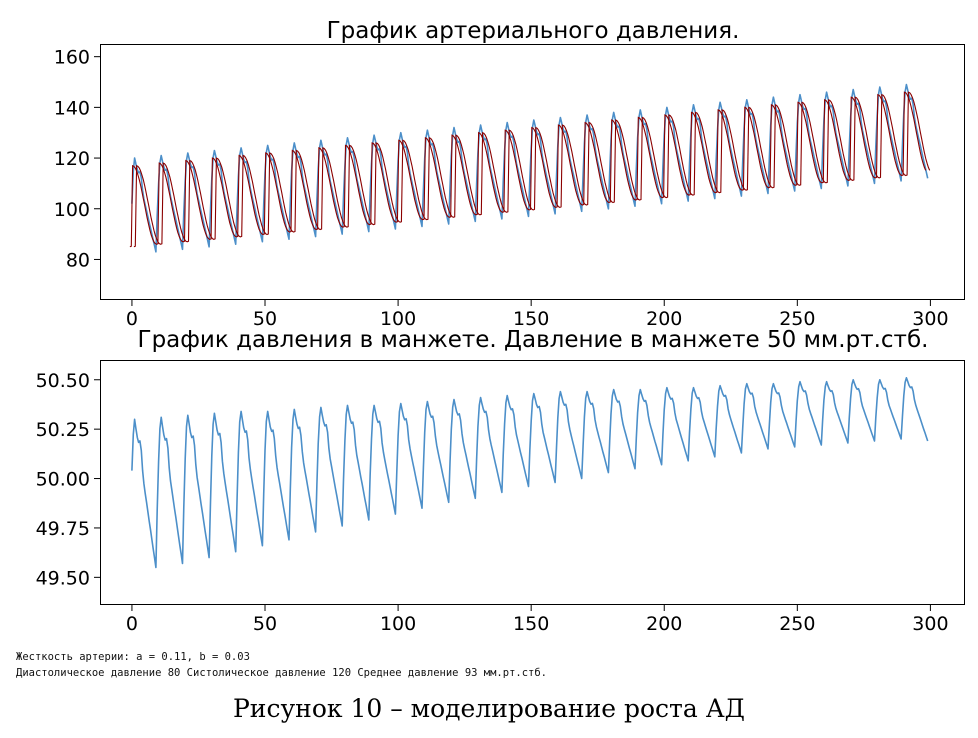 The width and height of the screenshot is (978, 738). I want to click on y-tick-label: 49.50, so click(63, 578).